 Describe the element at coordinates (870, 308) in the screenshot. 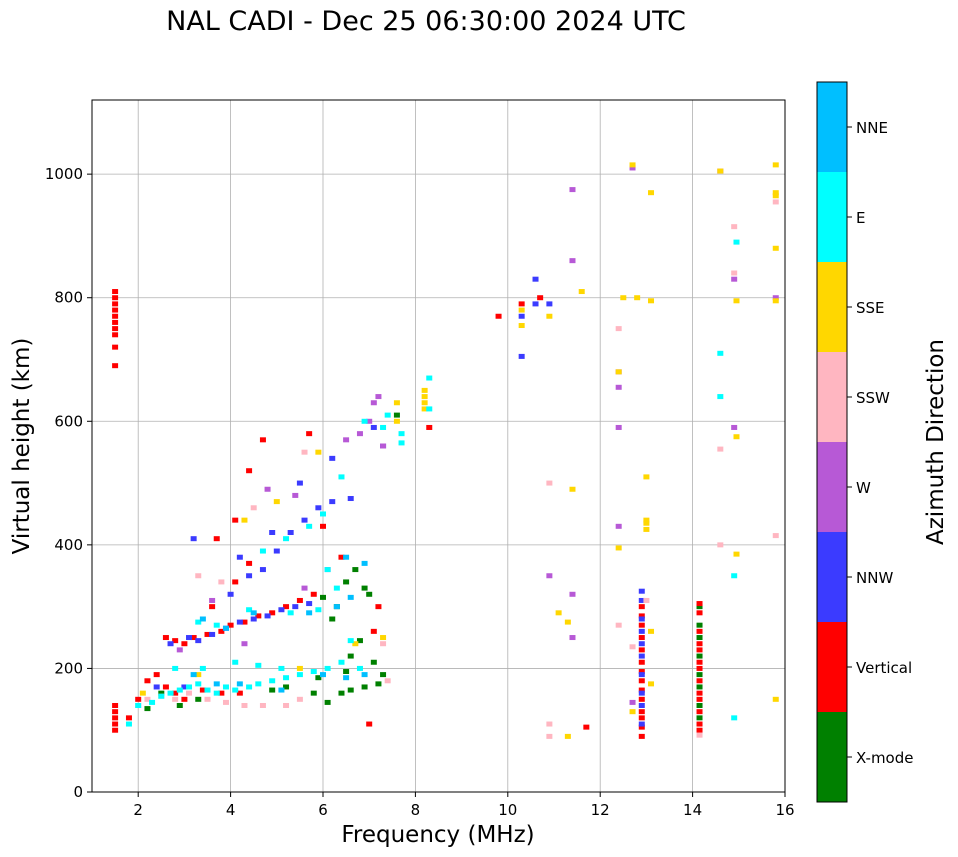

I see `colorbar-tick-label: SSE` at that location.